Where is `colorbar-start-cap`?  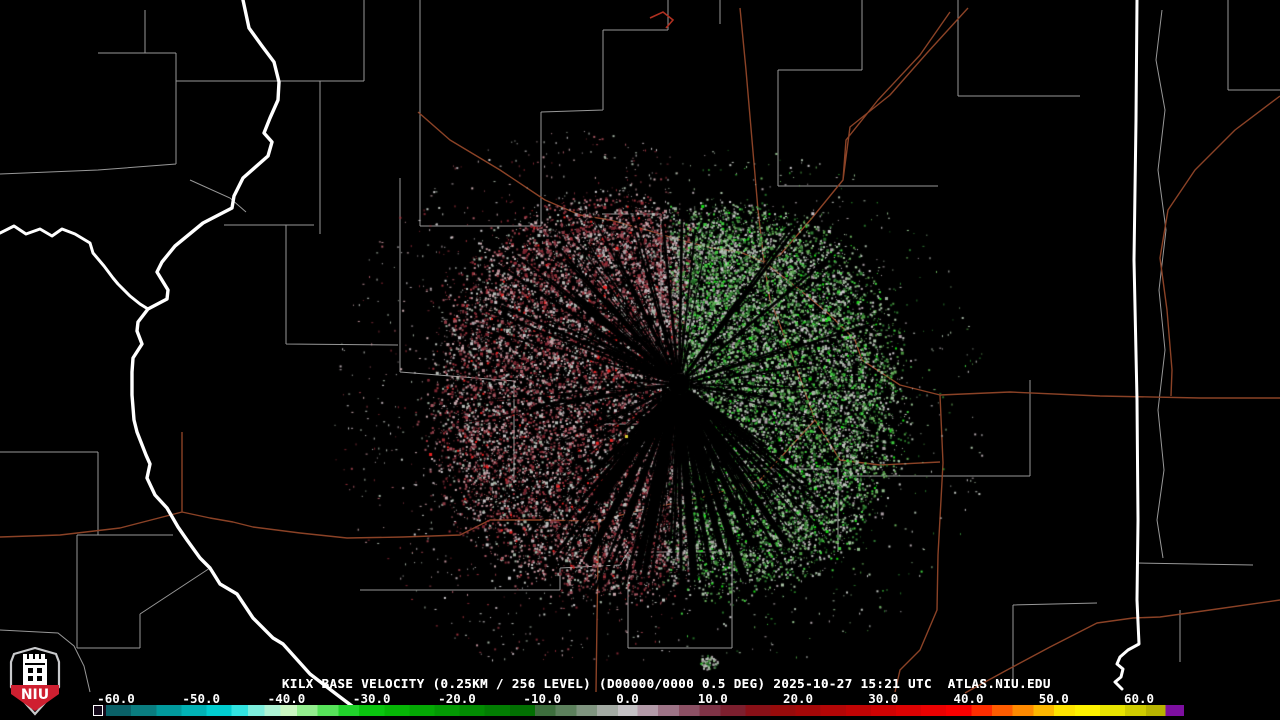 colorbar-start-cap is located at coordinates (98, 710).